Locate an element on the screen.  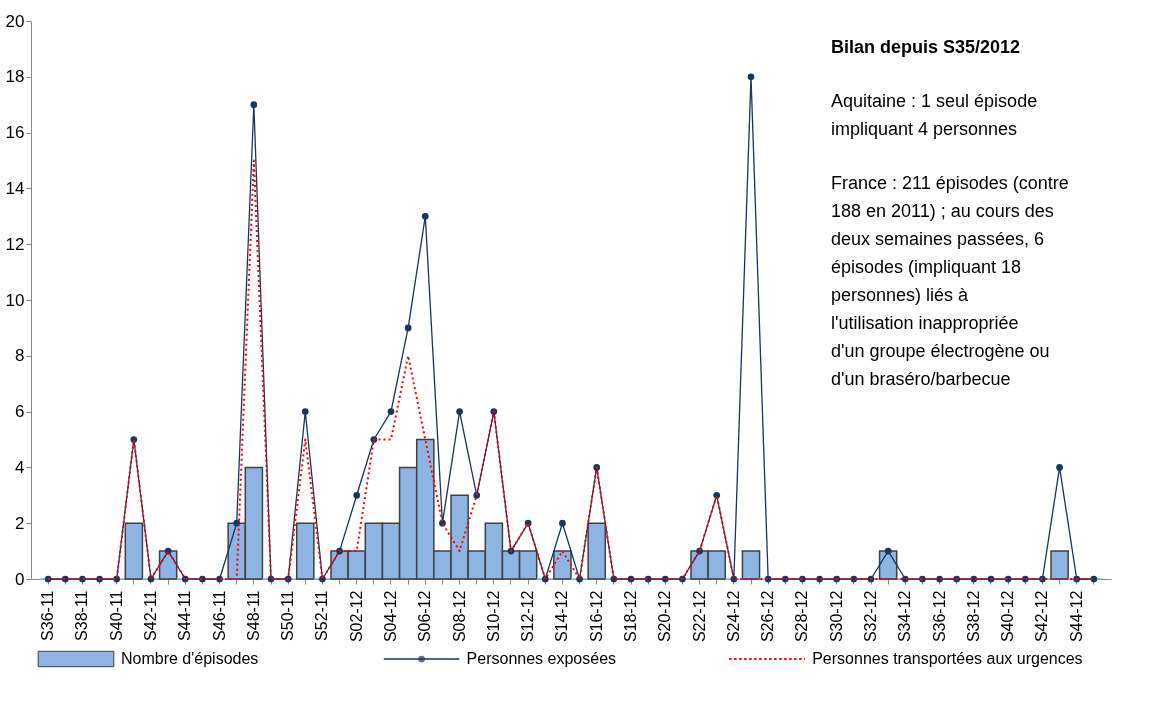
x-tick-label: S36-11 is located at coordinates (48, 615).